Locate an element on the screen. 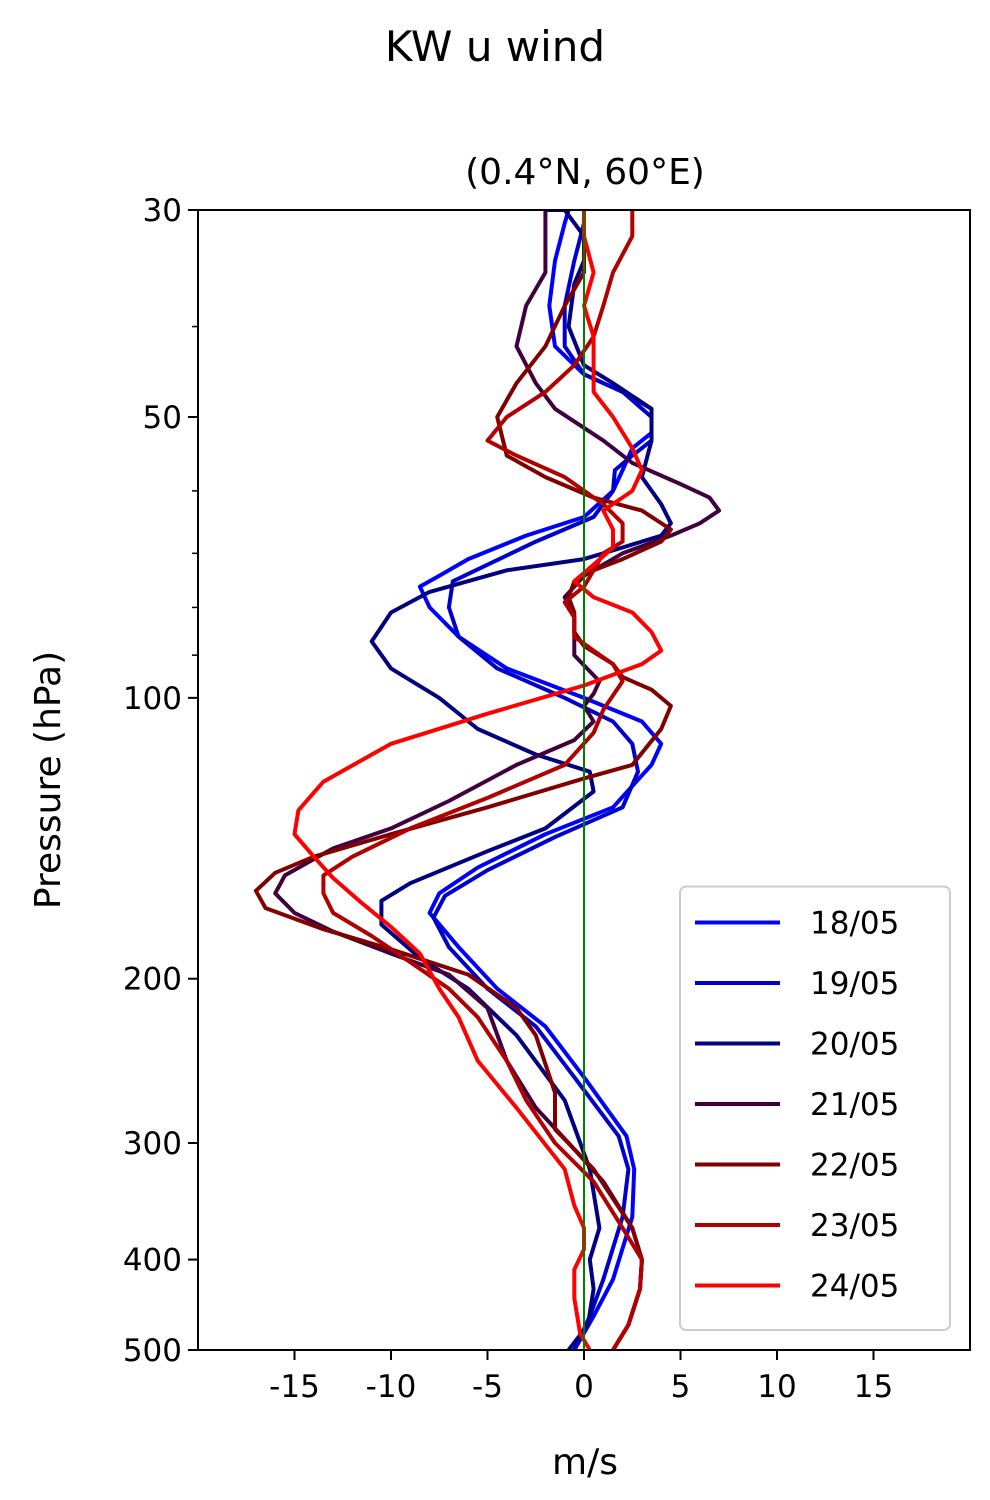 Image resolution: width=990 pixels, height=1500 pixels. legend-label: 19/05 is located at coordinates (854, 984).